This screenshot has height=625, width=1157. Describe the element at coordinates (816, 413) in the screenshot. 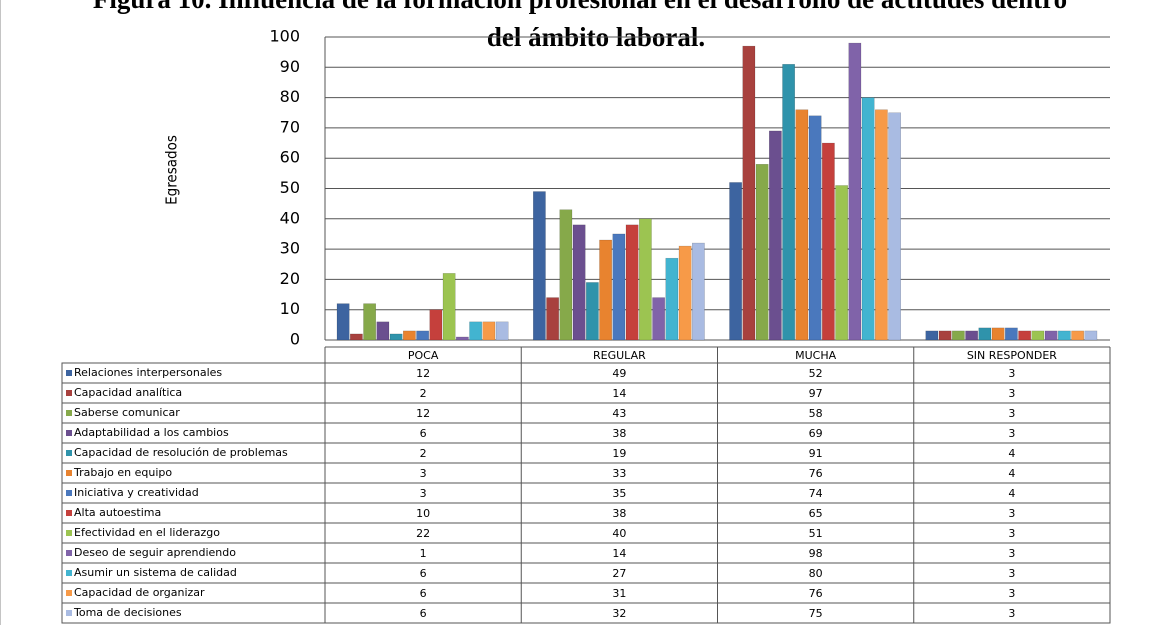

I see `table-value: 58` at that location.